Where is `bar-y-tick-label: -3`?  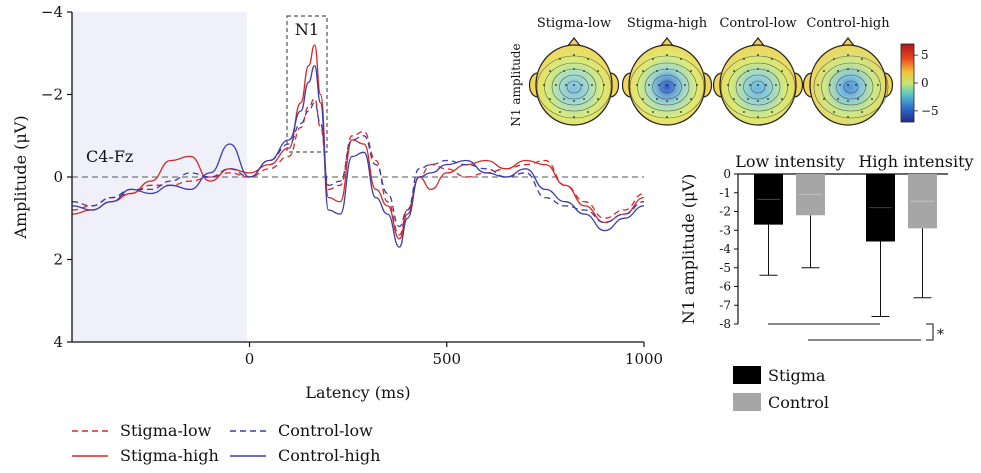 bar-y-tick-label: -3 is located at coordinates (725, 230).